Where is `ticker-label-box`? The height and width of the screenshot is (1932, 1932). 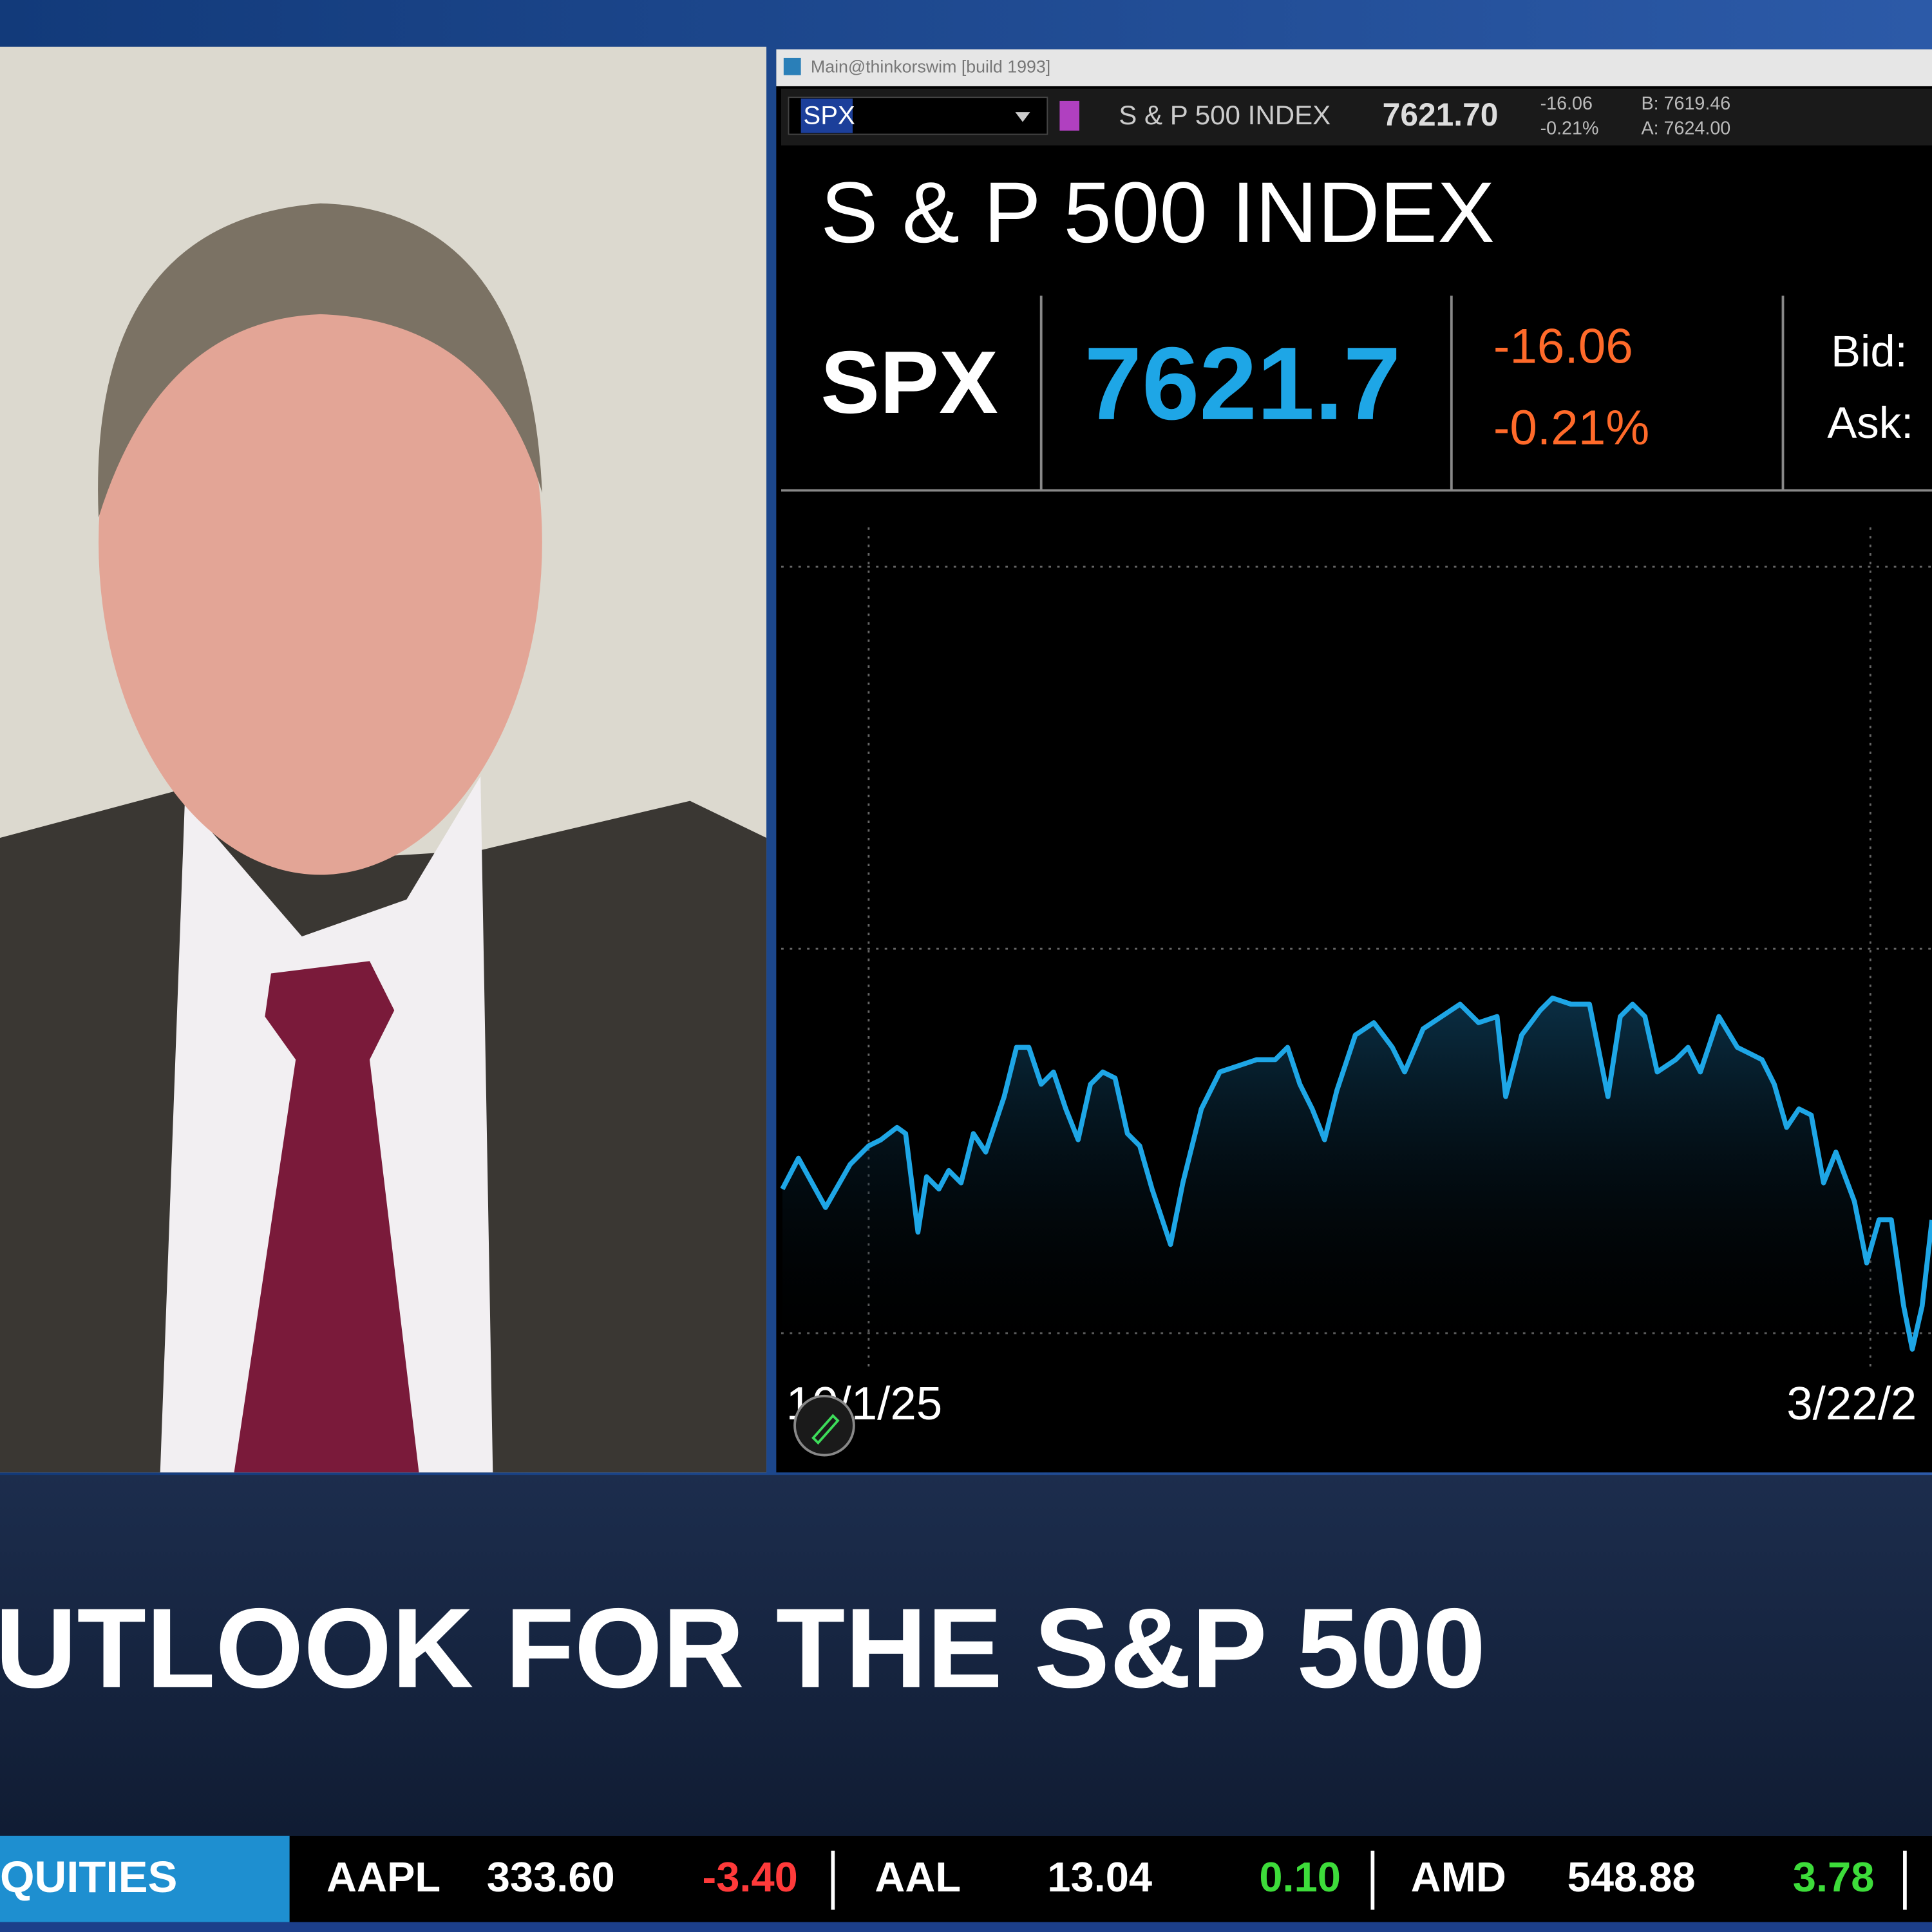
ticker-label-box is located at coordinates (145, 1878).